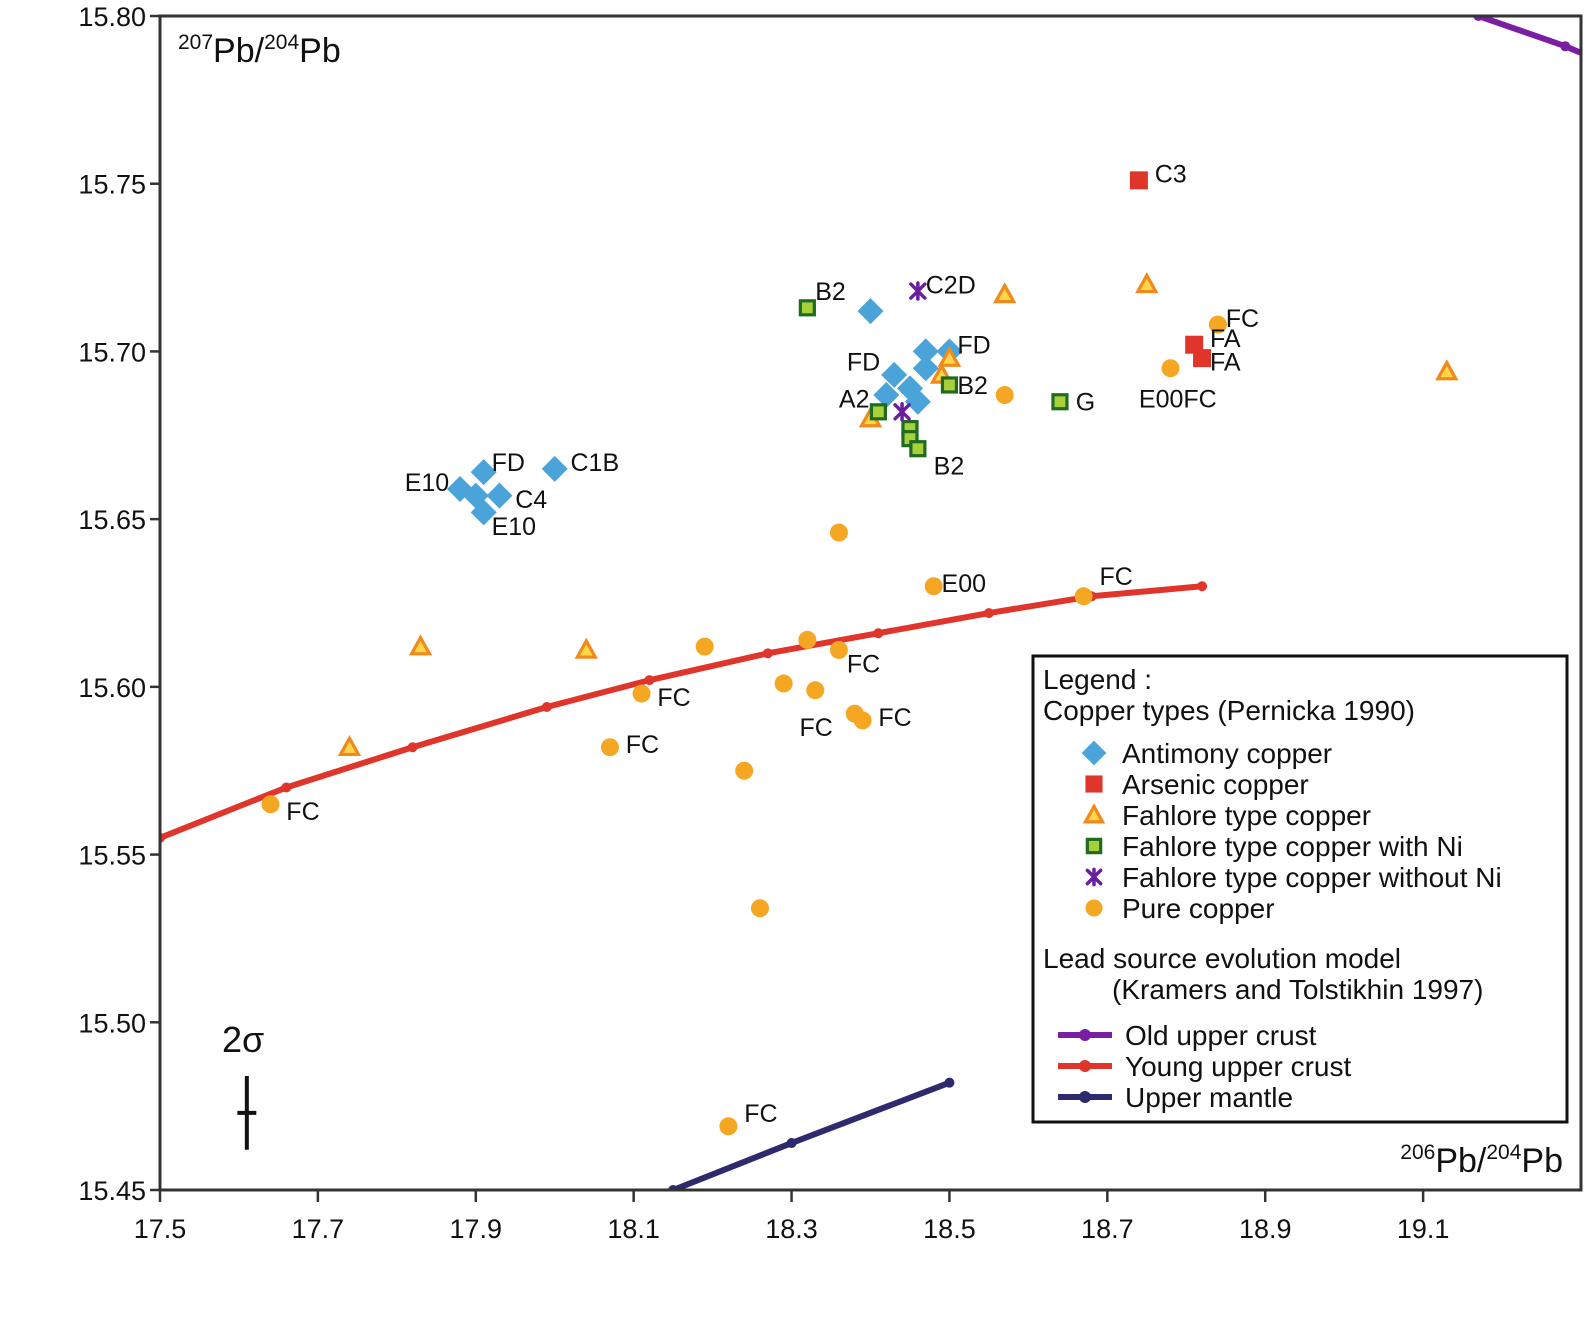  I want to click on legend-label-4: Fahlore type copper without Ni, so click(1312, 877).